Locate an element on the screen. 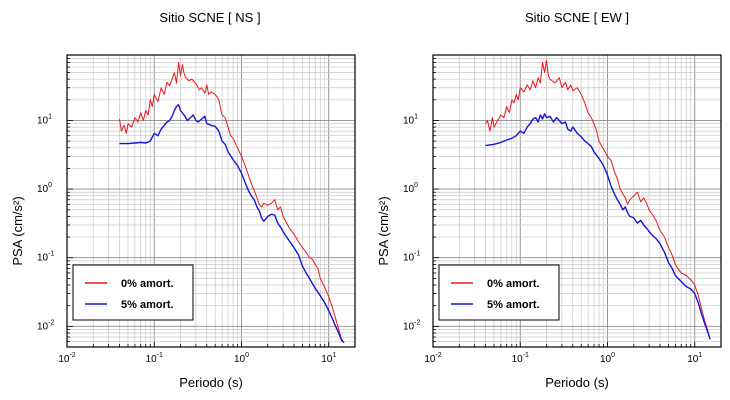 The width and height of the screenshot is (730, 400). chart-title: Sitio SCNE [ EW ] is located at coordinates (577, 17).